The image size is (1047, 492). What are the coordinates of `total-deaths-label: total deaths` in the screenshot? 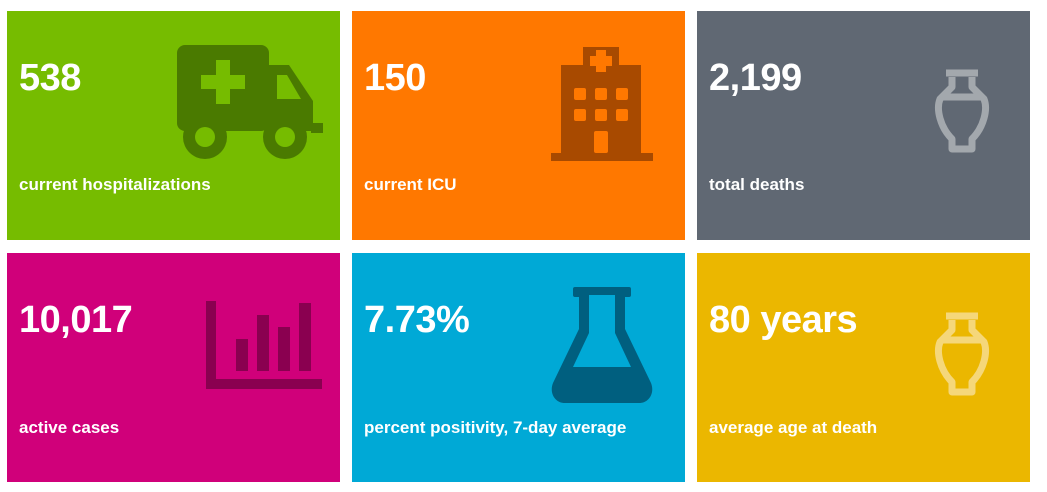 It's located at (757, 184).